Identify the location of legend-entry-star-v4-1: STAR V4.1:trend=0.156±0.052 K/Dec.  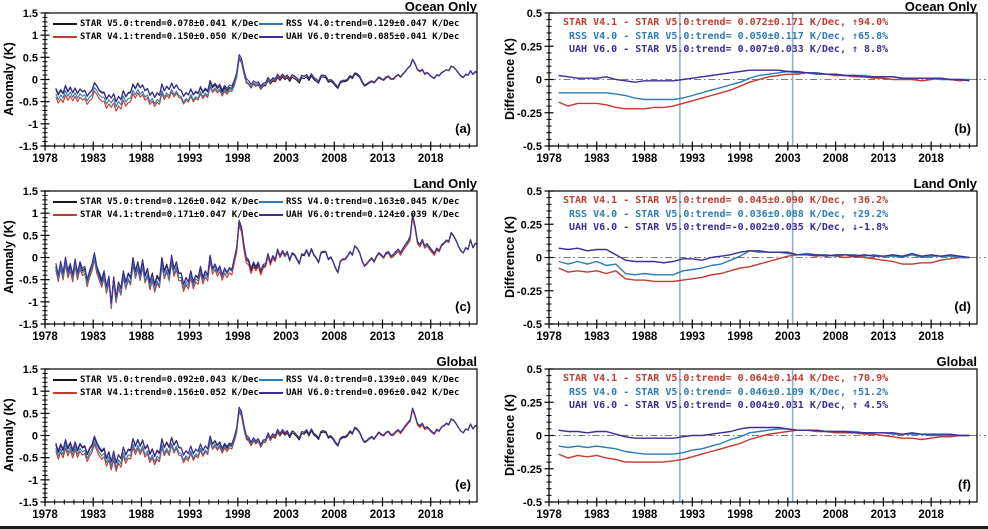
(156, 392).